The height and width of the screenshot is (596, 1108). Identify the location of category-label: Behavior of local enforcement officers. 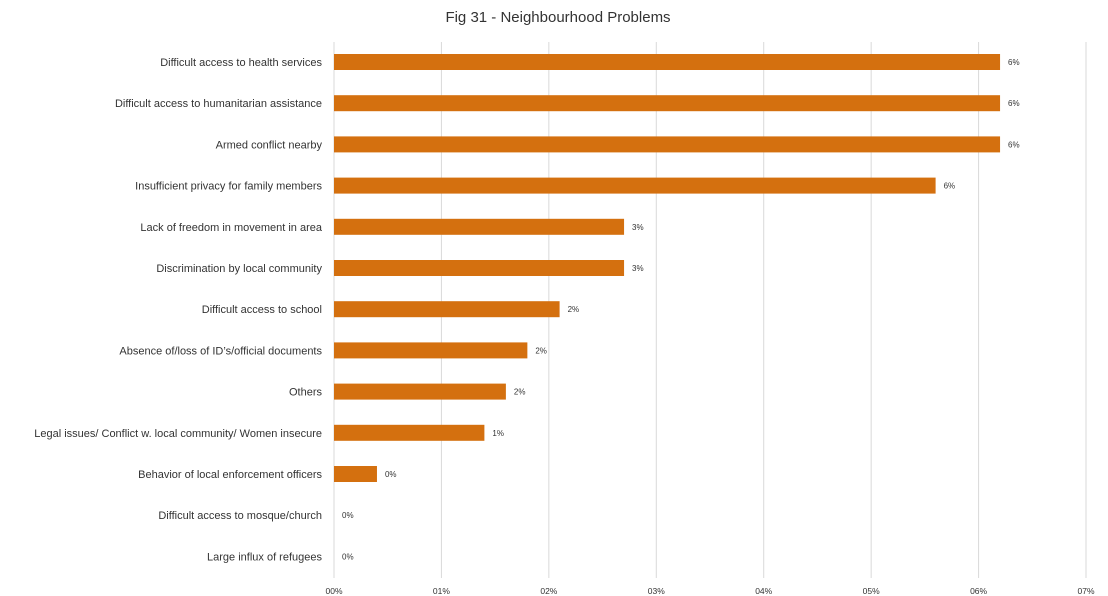
(230, 475).